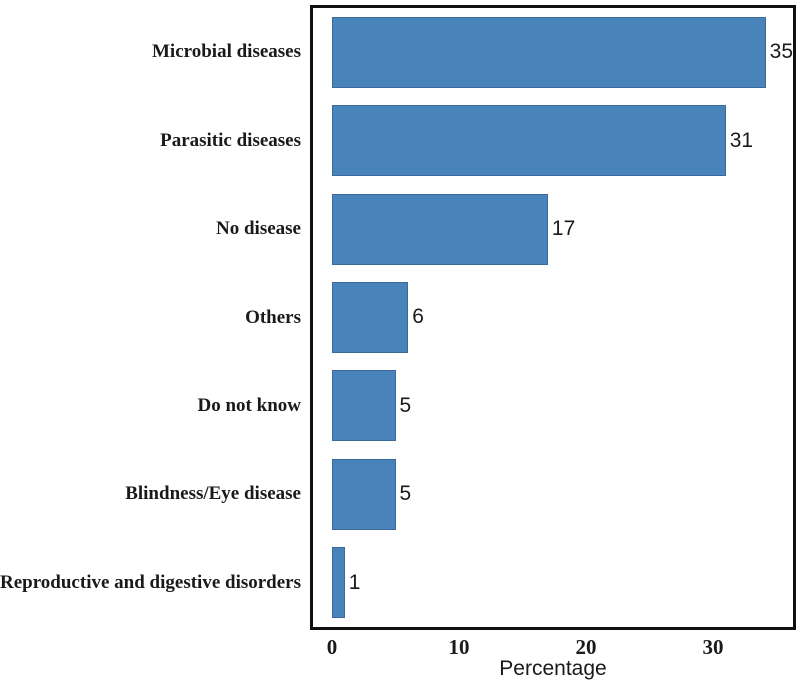  Describe the element at coordinates (741, 140) in the screenshot. I see `bar-value-label: 31` at that location.